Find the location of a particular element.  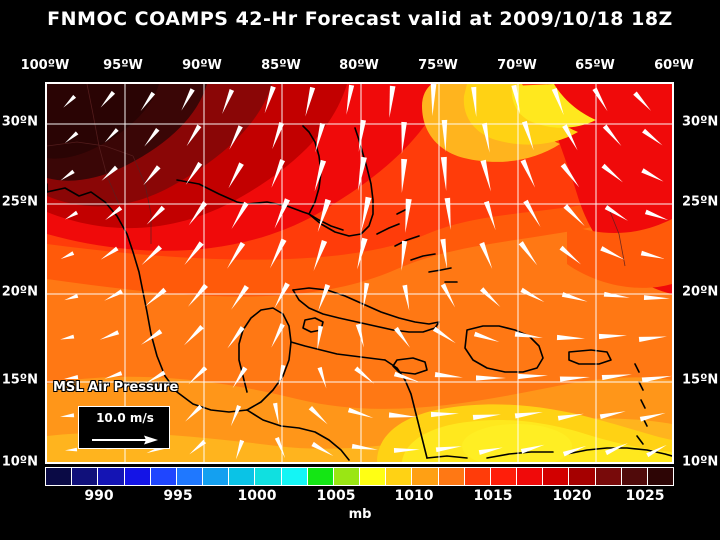

wind-vector-key: 10.0 m/s is located at coordinates (124, 427).